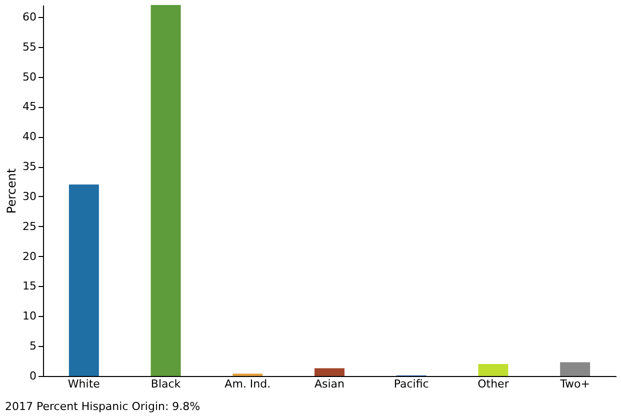 The image size is (621, 417). What do you see at coordinates (84, 384) in the screenshot?
I see `x-tick-label: White` at bounding box center [84, 384].